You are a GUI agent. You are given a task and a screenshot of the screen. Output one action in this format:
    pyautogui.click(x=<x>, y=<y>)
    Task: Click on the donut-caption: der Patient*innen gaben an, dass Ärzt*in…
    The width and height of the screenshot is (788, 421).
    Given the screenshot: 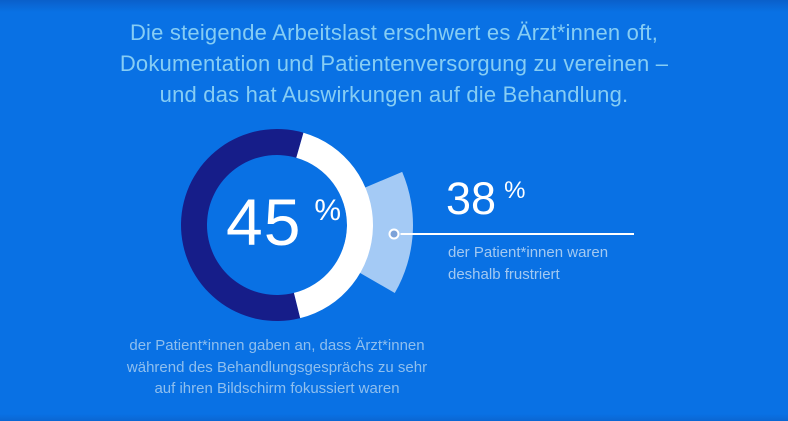 What is the action you would take?
    pyautogui.click(x=277, y=367)
    